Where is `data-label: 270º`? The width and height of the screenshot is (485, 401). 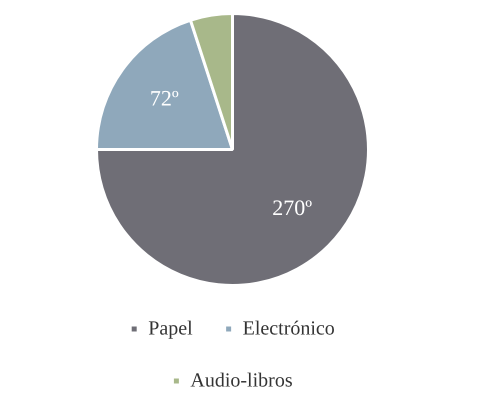 data-label: 270º is located at coordinates (292, 207).